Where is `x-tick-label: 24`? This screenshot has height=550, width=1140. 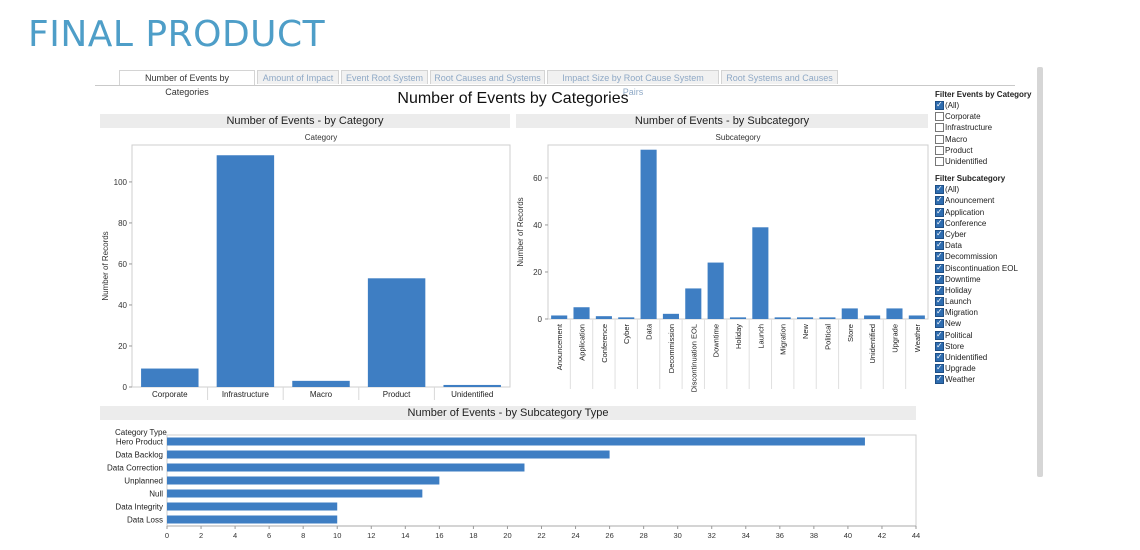
x-tick-label: 24 is located at coordinates (575, 535).